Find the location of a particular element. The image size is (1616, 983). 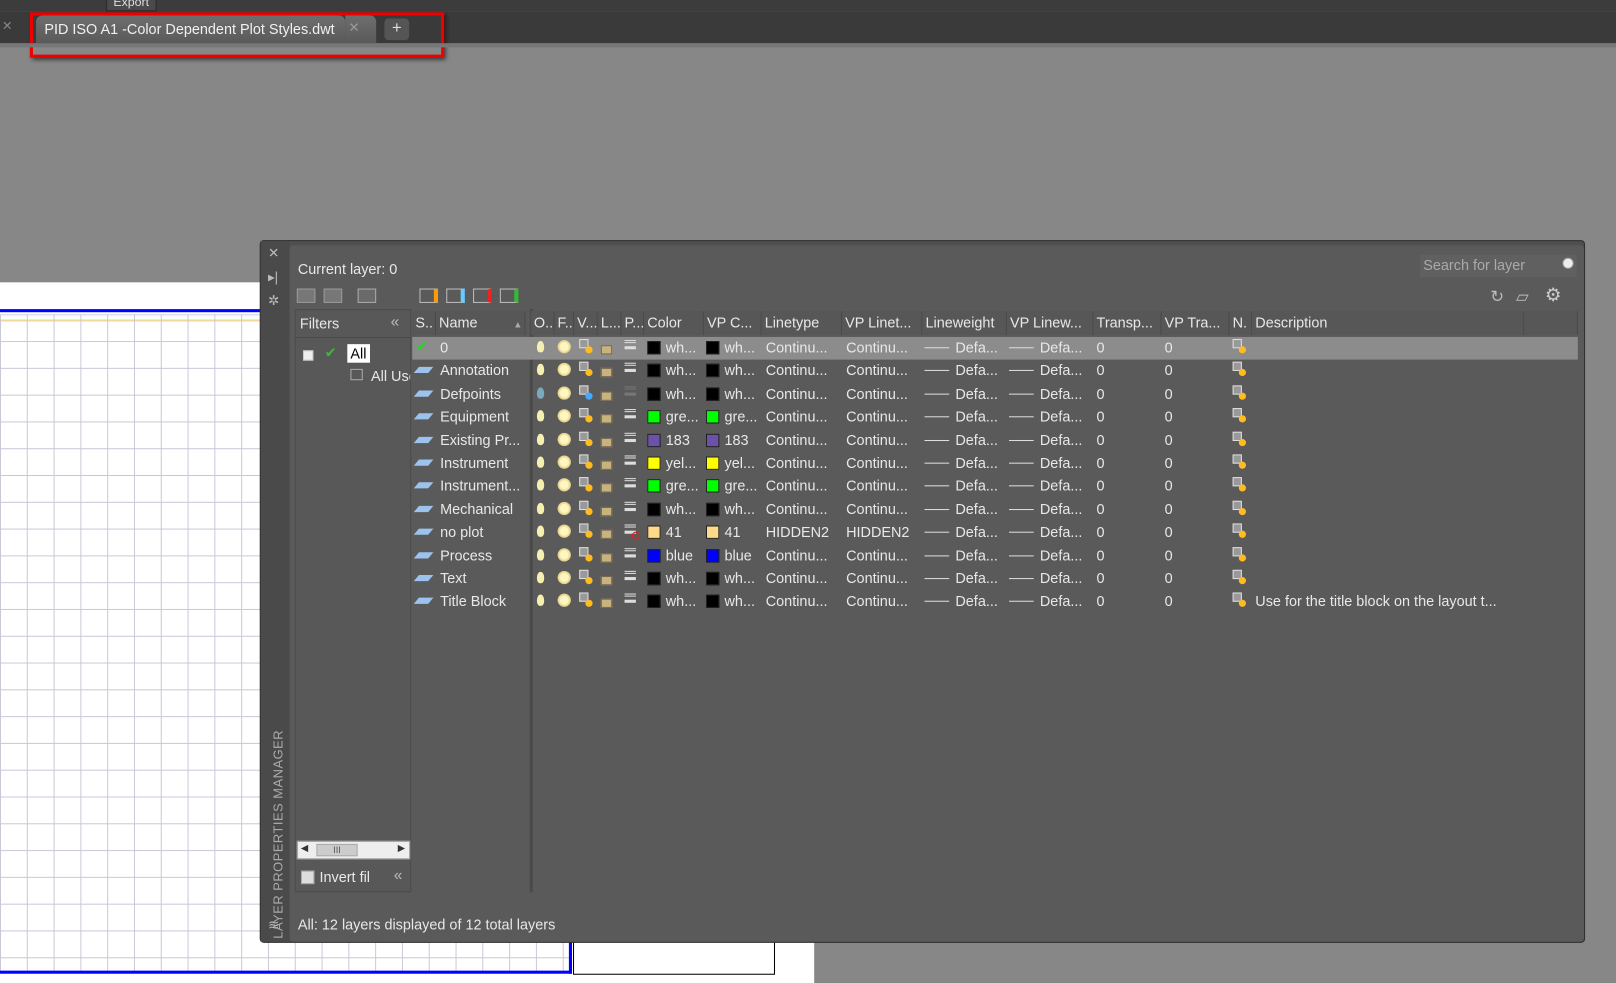

layer-name: Defpoints is located at coordinates (471, 393).